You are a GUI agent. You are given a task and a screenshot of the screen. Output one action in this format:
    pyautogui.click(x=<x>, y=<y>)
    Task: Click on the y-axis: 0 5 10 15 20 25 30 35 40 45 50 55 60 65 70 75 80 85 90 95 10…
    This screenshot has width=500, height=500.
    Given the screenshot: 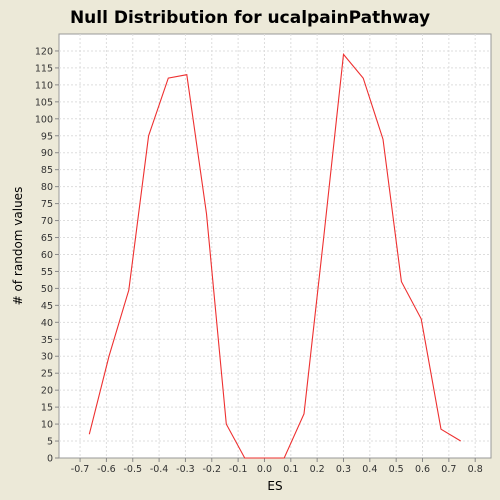 What is the action you would take?
    pyautogui.click(x=47, y=255)
    